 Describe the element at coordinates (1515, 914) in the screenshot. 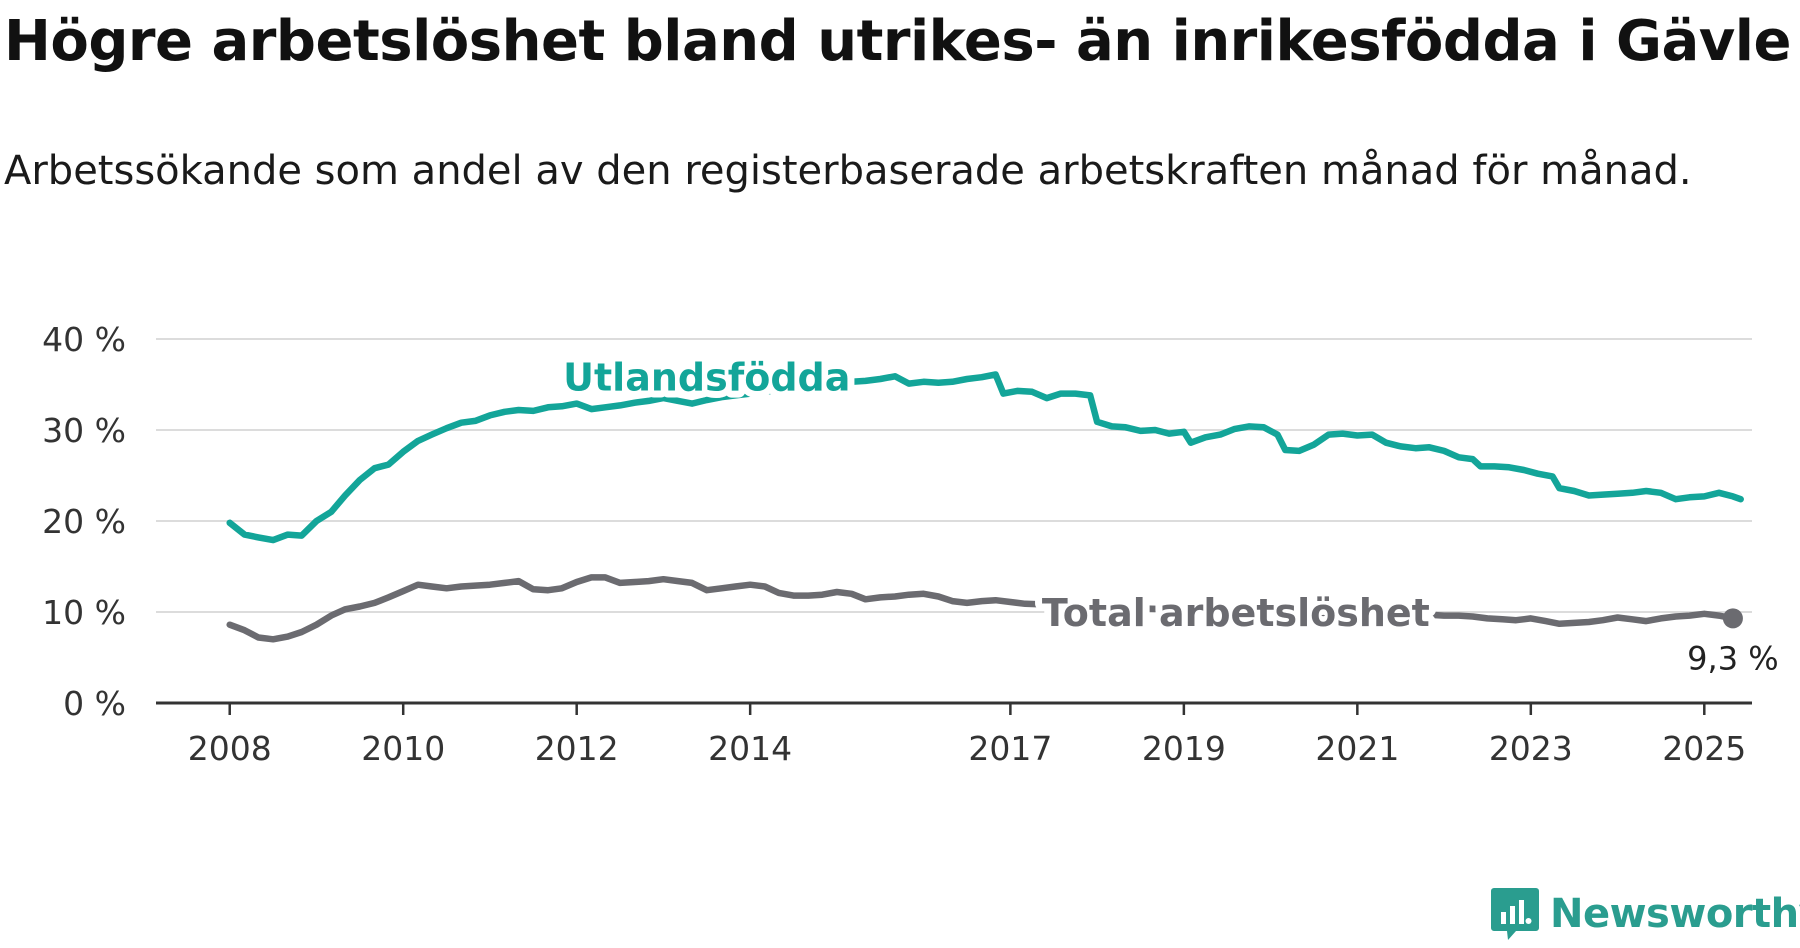

I see `newsworthy-logo-icon` at that location.